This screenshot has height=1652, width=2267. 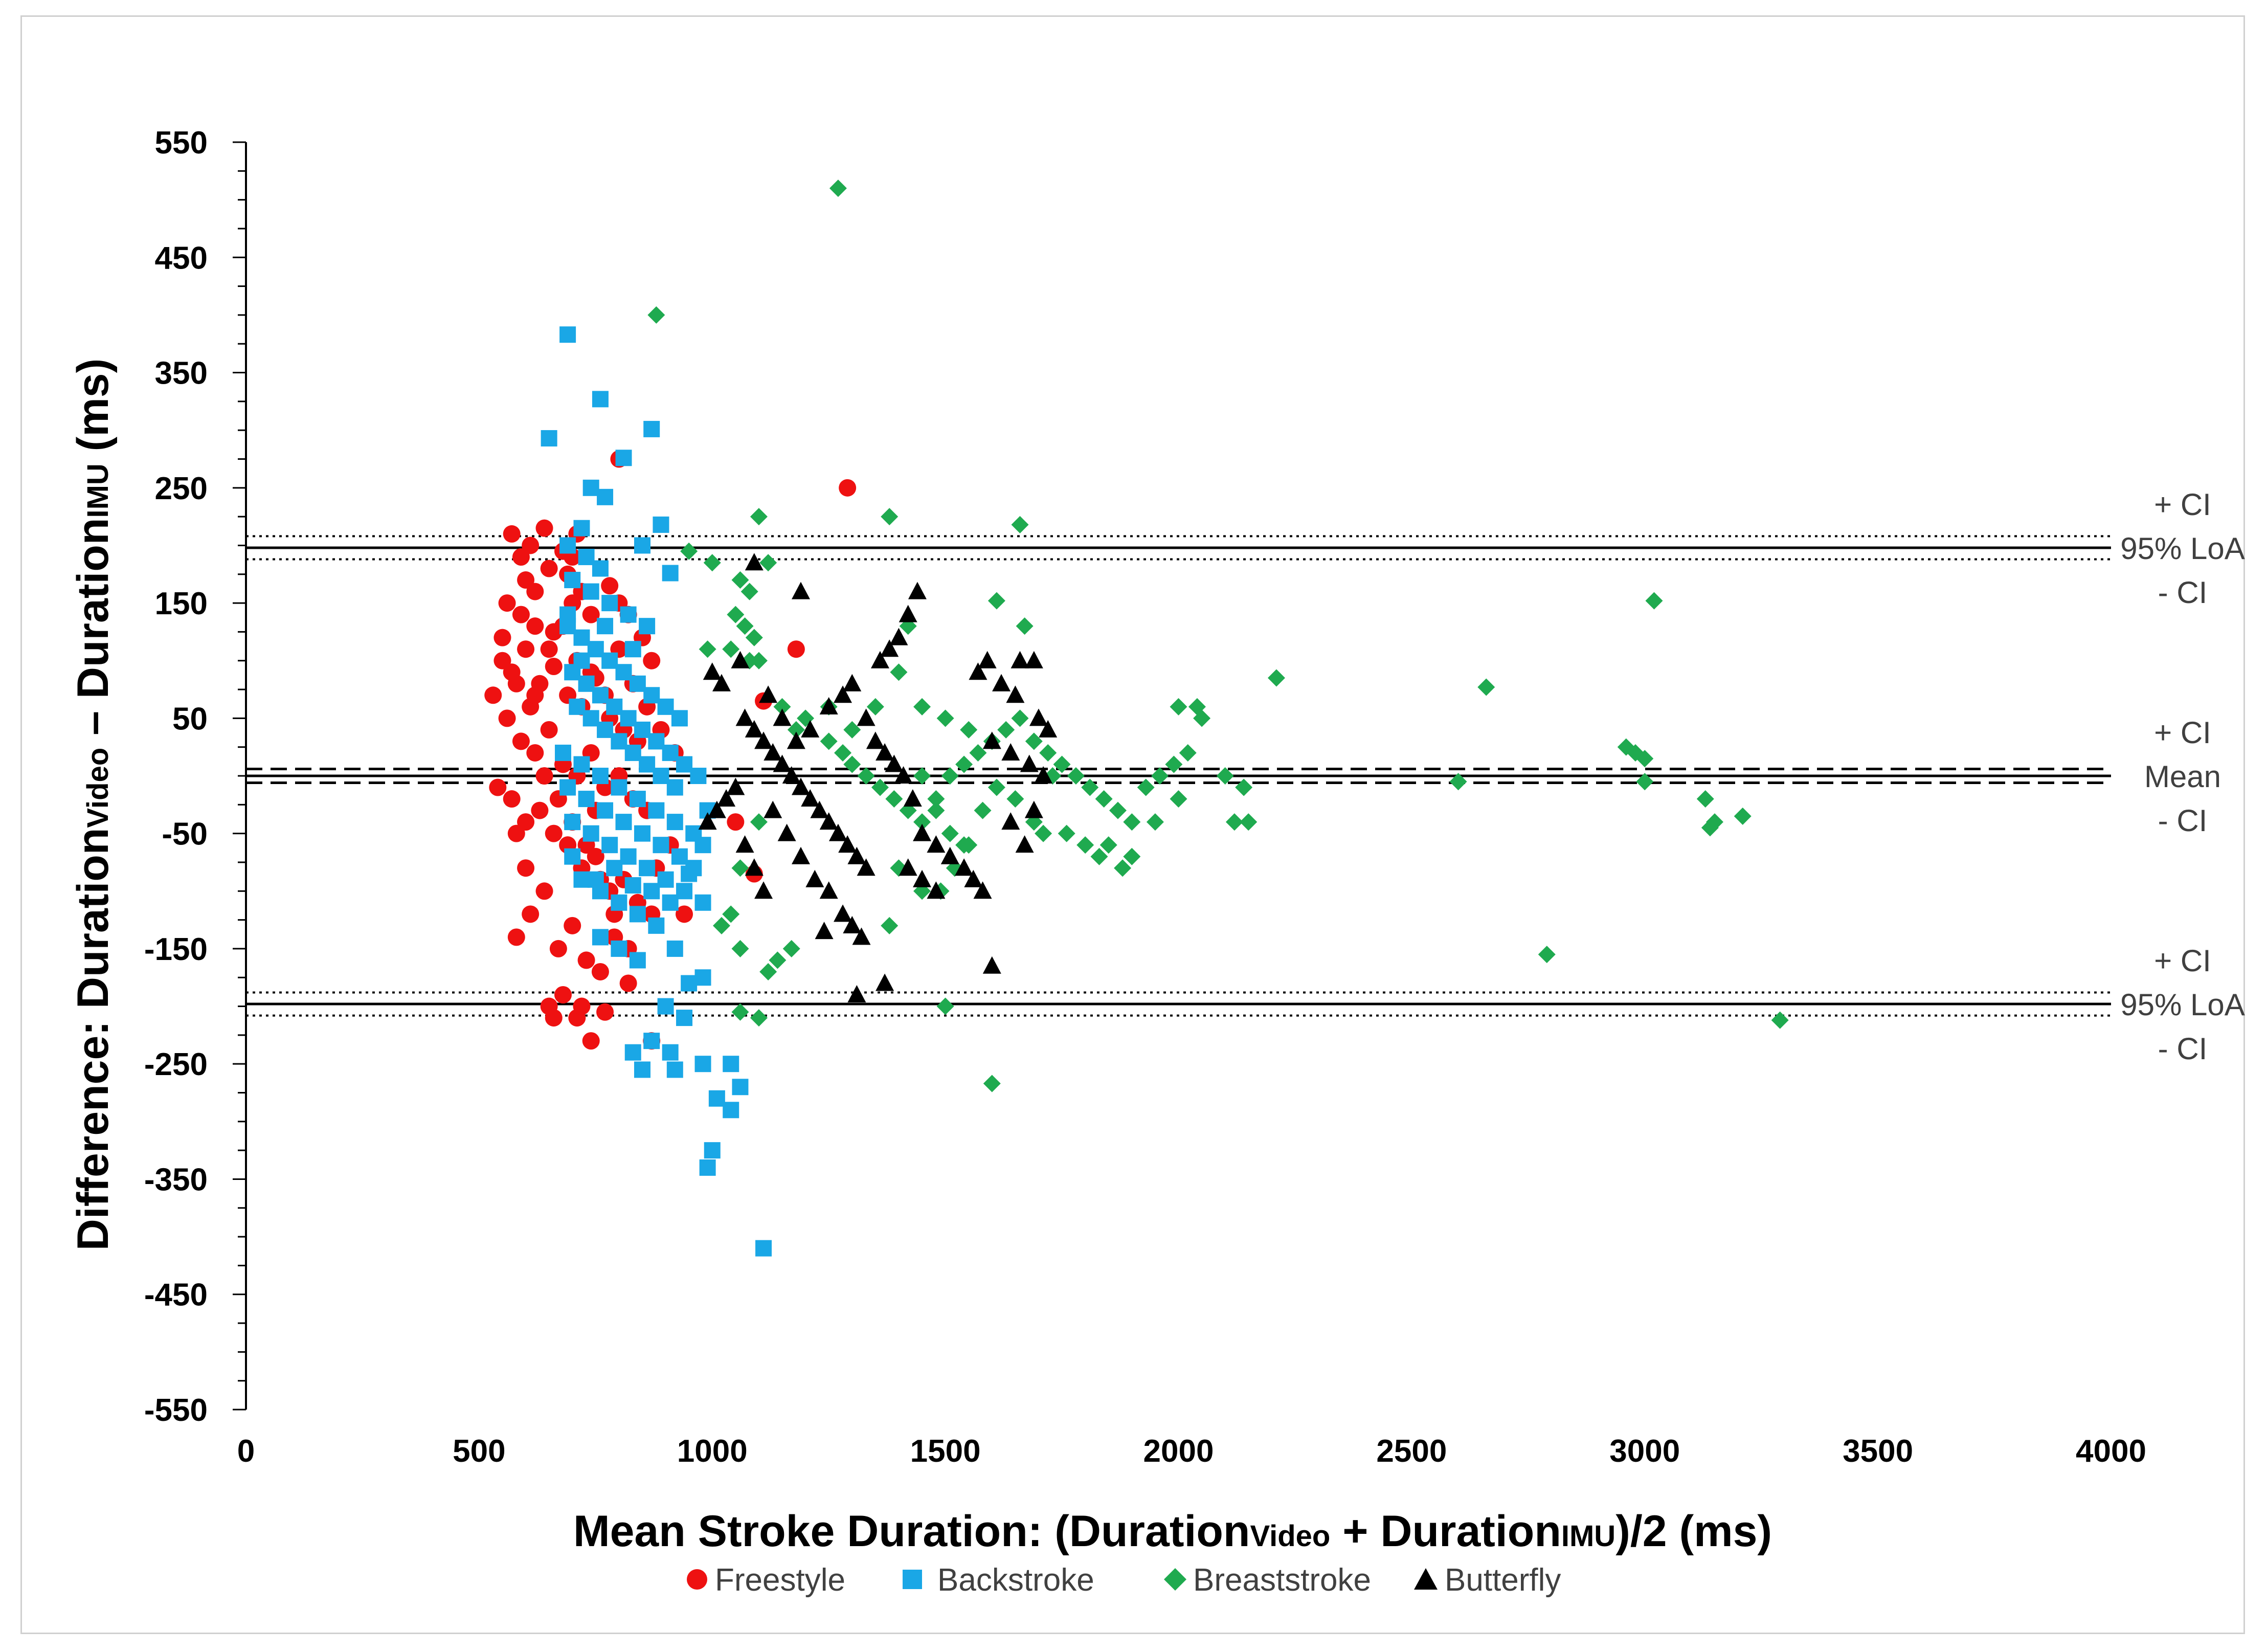 What do you see at coordinates (181, 258) in the screenshot?
I see `y-tick-label: 450` at bounding box center [181, 258].